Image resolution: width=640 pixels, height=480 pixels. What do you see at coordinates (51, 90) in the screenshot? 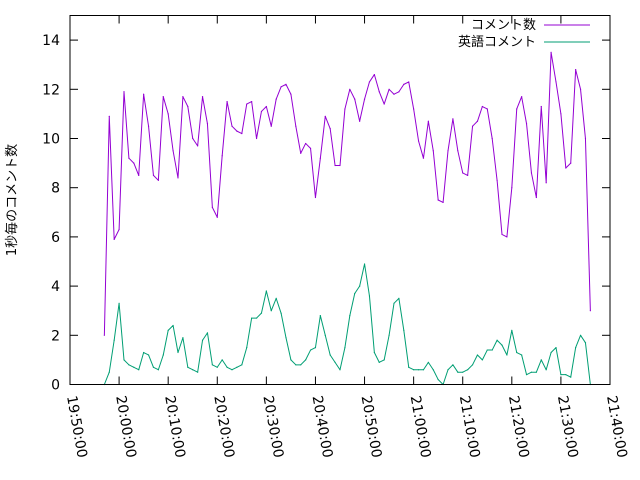
I see `y-tick-label: 12` at bounding box center [51, 90].